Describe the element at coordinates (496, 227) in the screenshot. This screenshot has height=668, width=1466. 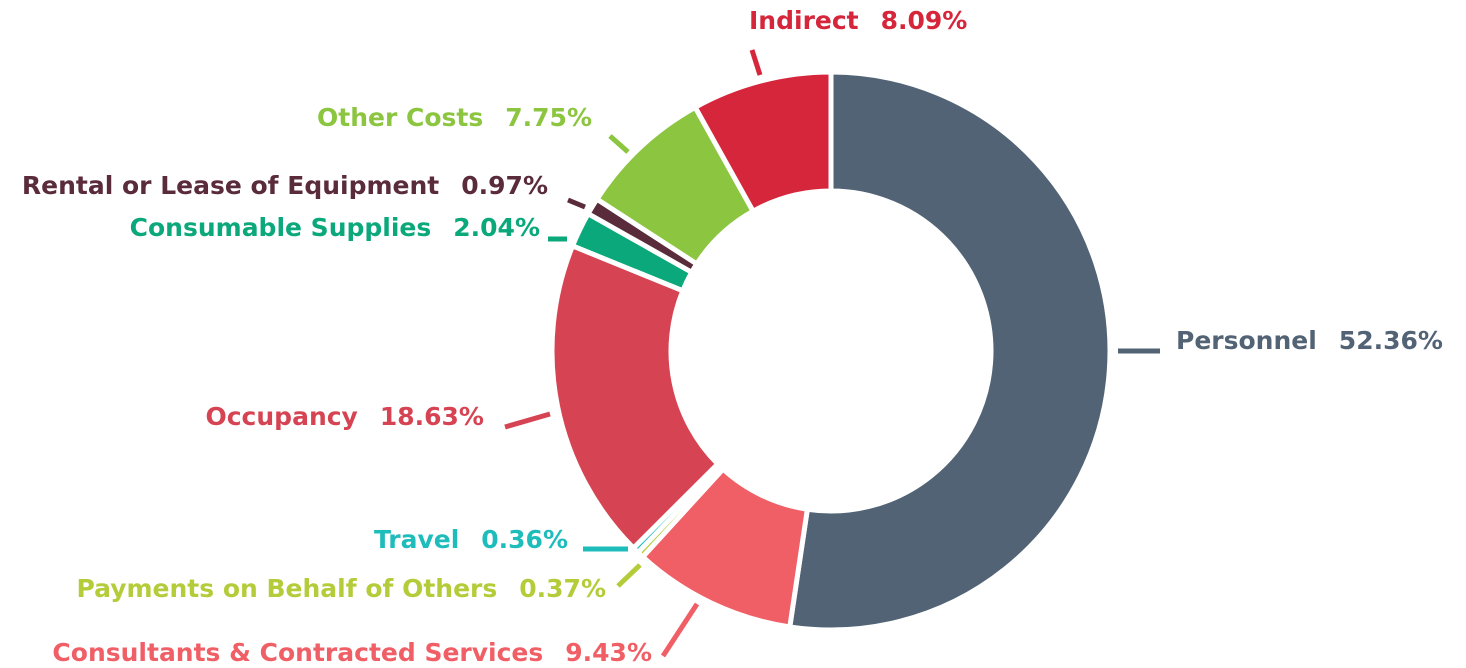
I see `value-label: 2.04%` at that location.